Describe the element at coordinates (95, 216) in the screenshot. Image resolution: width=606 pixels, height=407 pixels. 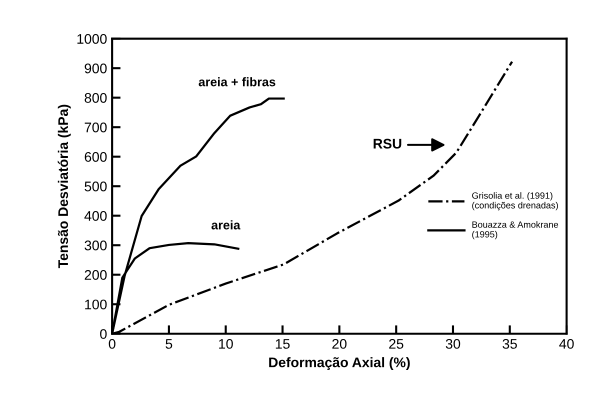
I see `y-tick-label: 400` at that location.